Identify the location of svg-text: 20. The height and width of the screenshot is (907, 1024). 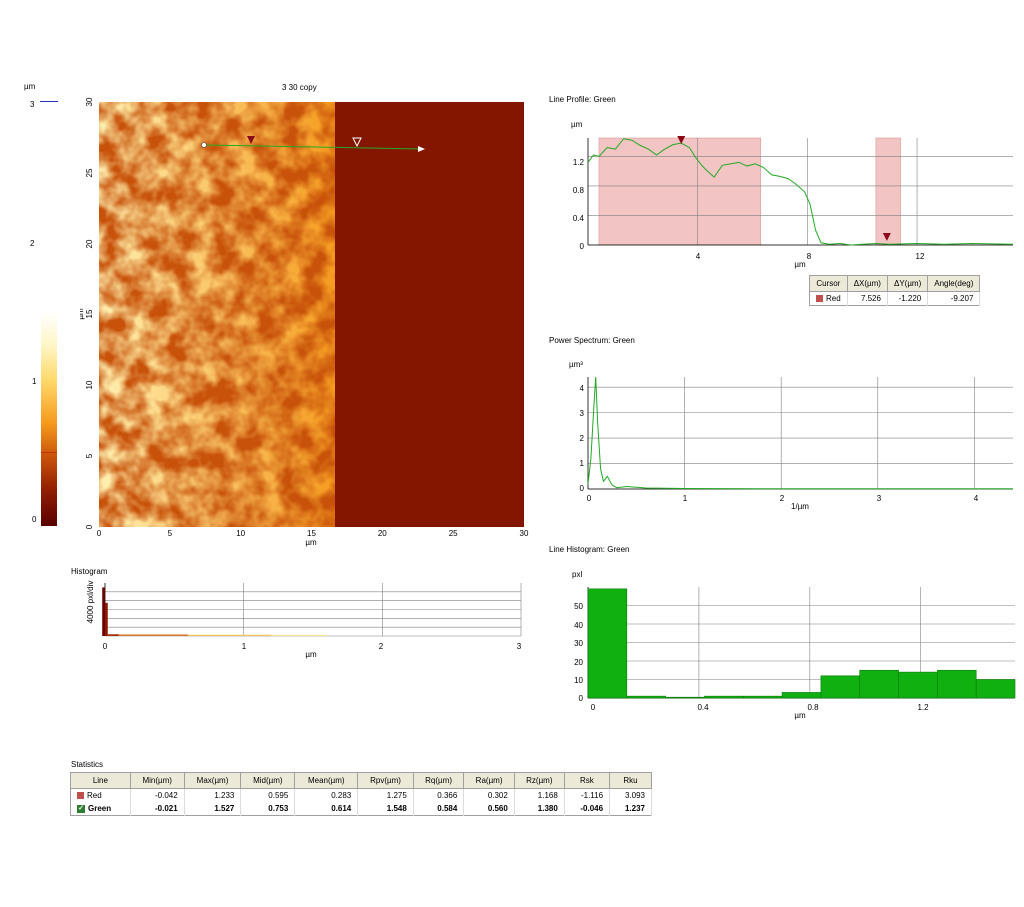
(382, 533).